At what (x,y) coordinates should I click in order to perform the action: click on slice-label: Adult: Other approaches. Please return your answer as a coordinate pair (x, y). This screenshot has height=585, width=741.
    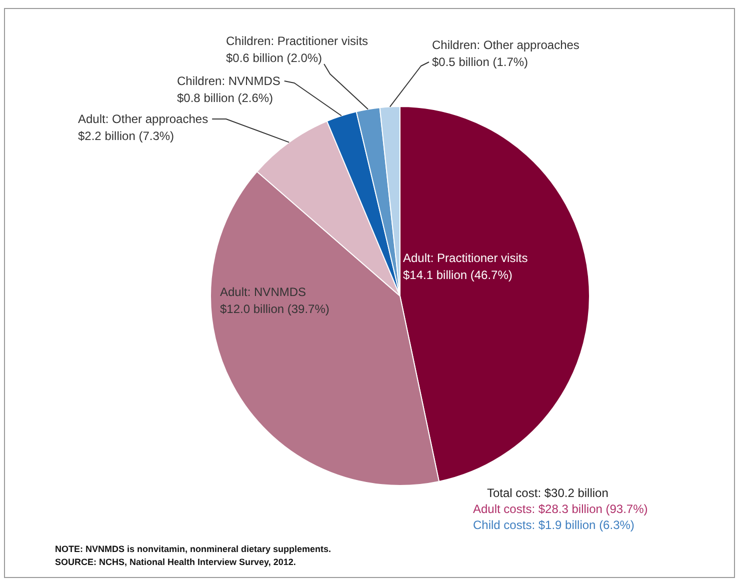
    Looking at the image, I should click on (143, 119).